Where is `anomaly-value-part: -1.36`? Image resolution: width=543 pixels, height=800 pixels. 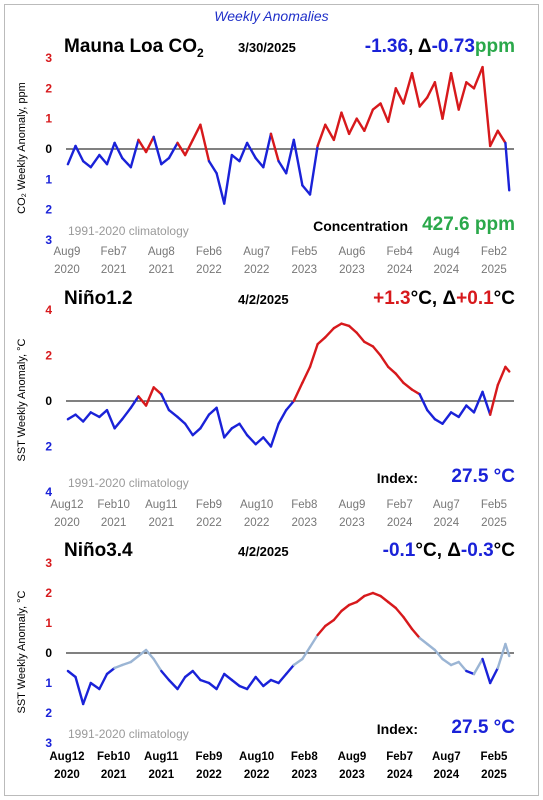 anomaly-value-part: -1.36 is located at coordinates (386, 46).